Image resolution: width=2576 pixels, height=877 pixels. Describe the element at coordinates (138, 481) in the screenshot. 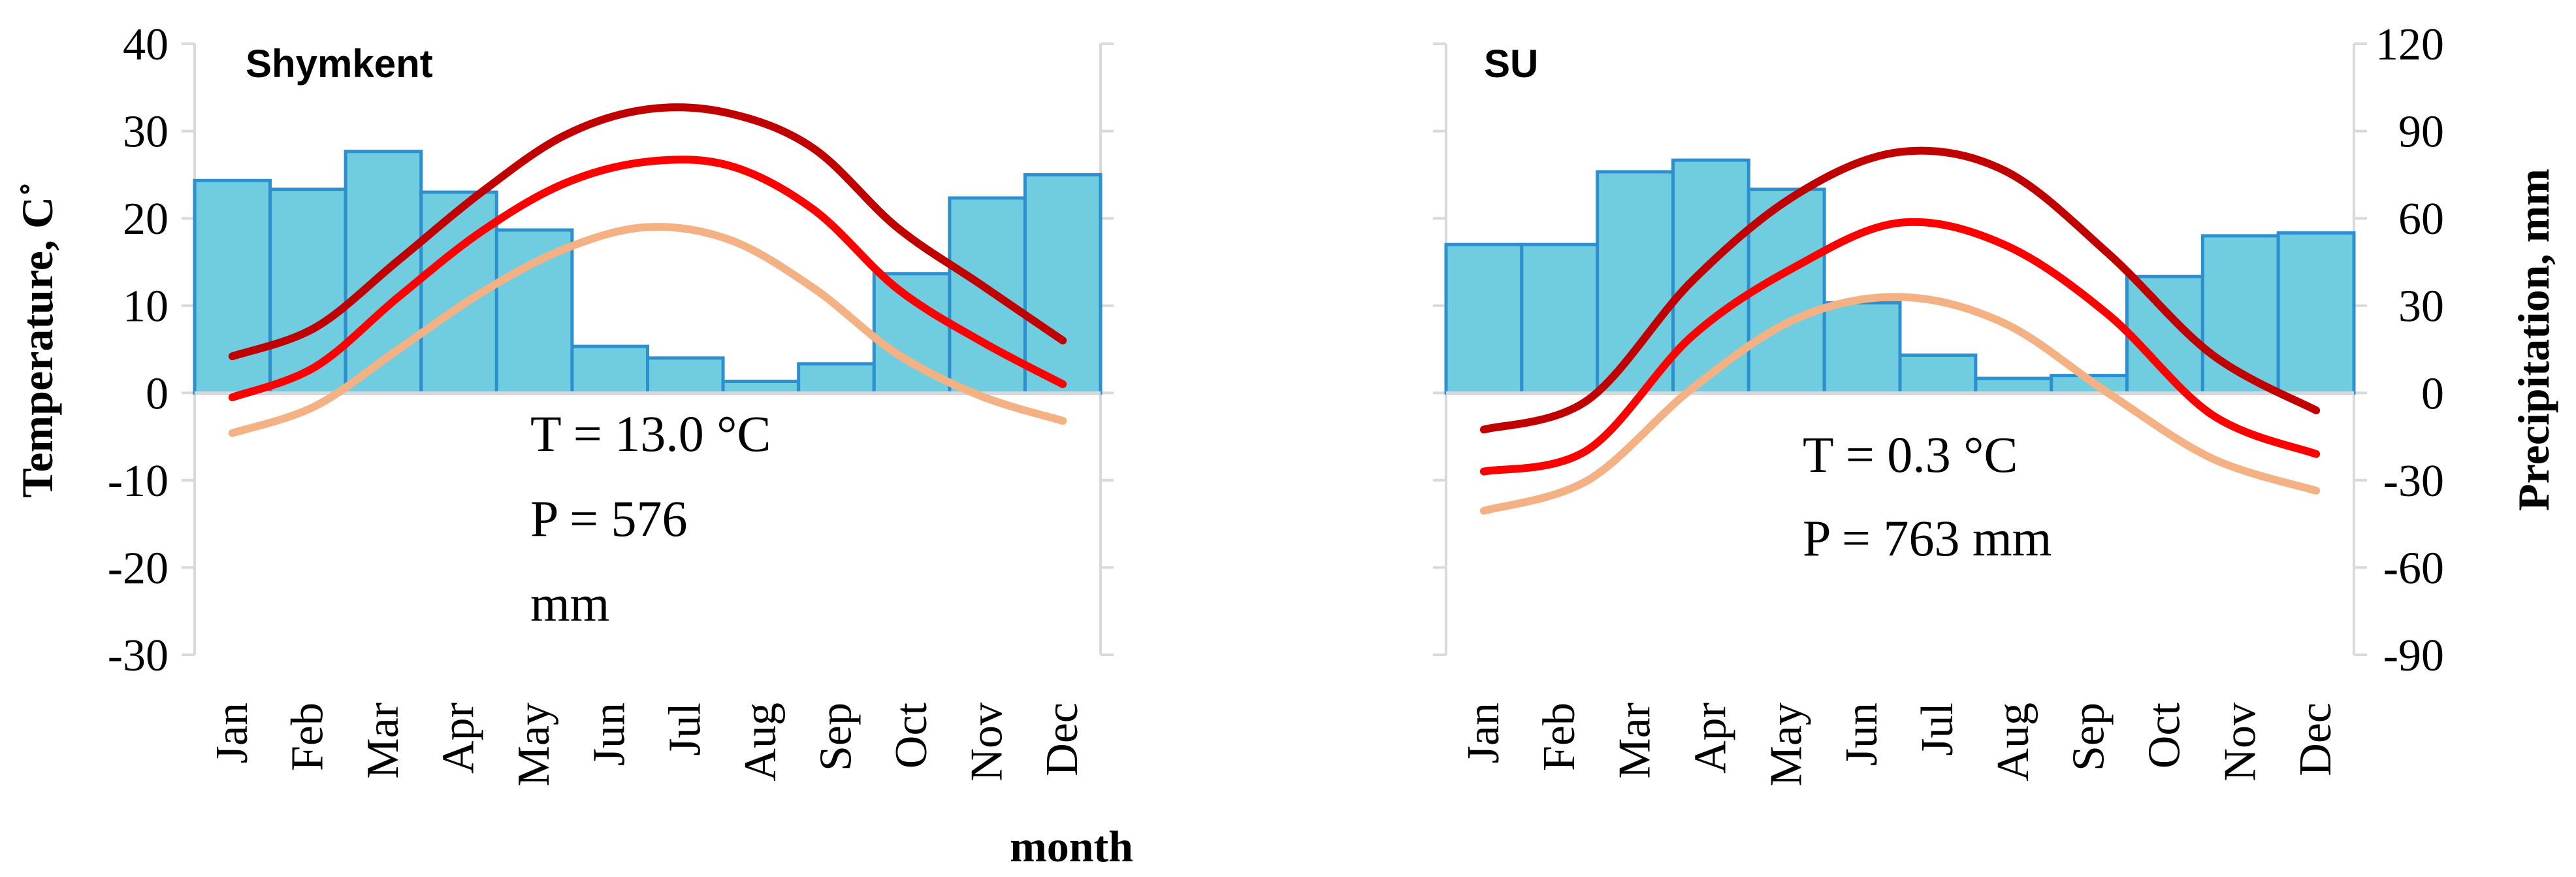

I see `temperature-tick-label: -10` at that location.